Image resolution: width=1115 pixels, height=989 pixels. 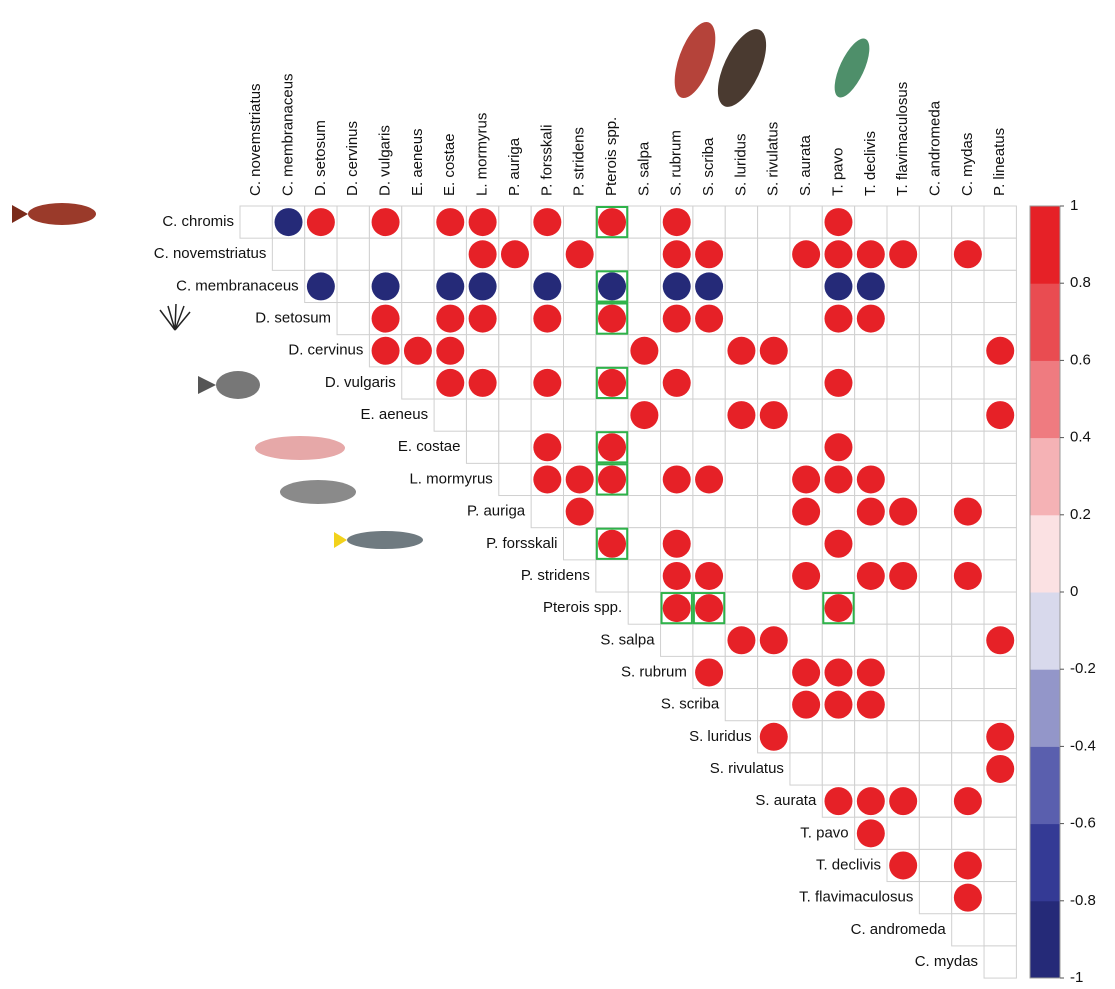 I want to click on row-label: D. vulgaris, so click(x=360, y=382).